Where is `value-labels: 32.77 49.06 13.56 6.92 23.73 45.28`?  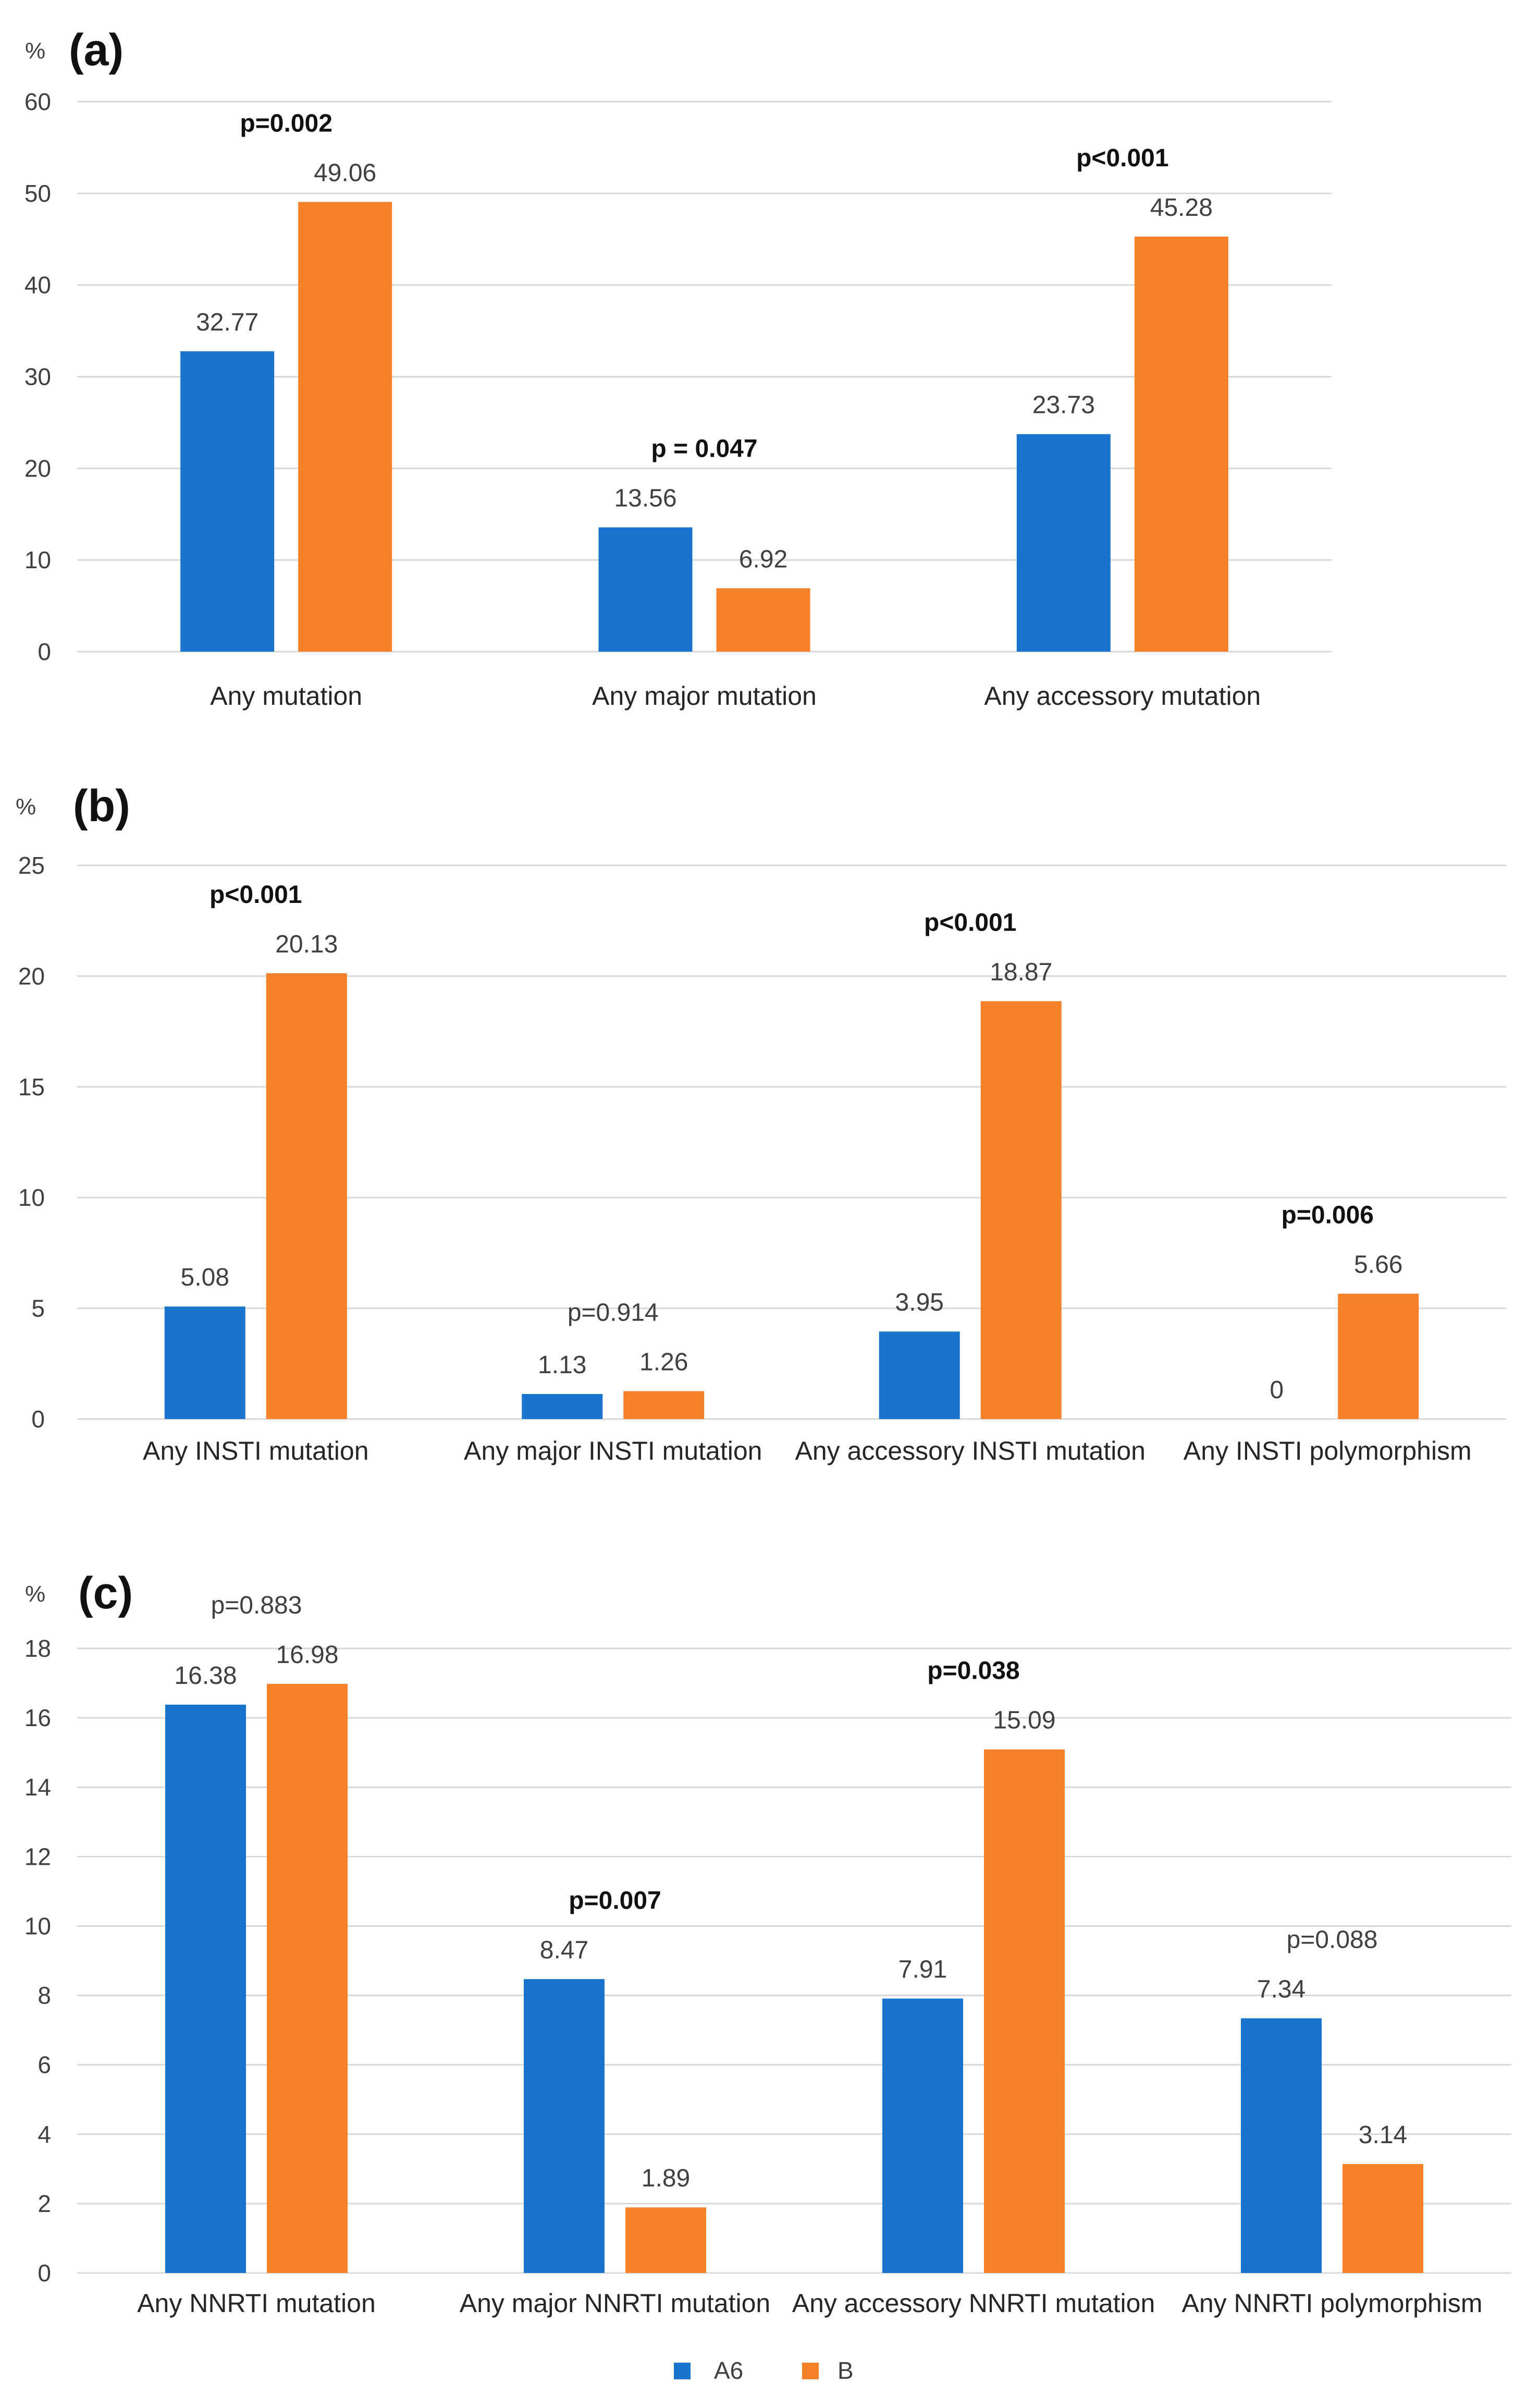 value-labels: 32.77 49.06 13.56 6.92 23.73 45.28 is located at coordinates (705, 366).